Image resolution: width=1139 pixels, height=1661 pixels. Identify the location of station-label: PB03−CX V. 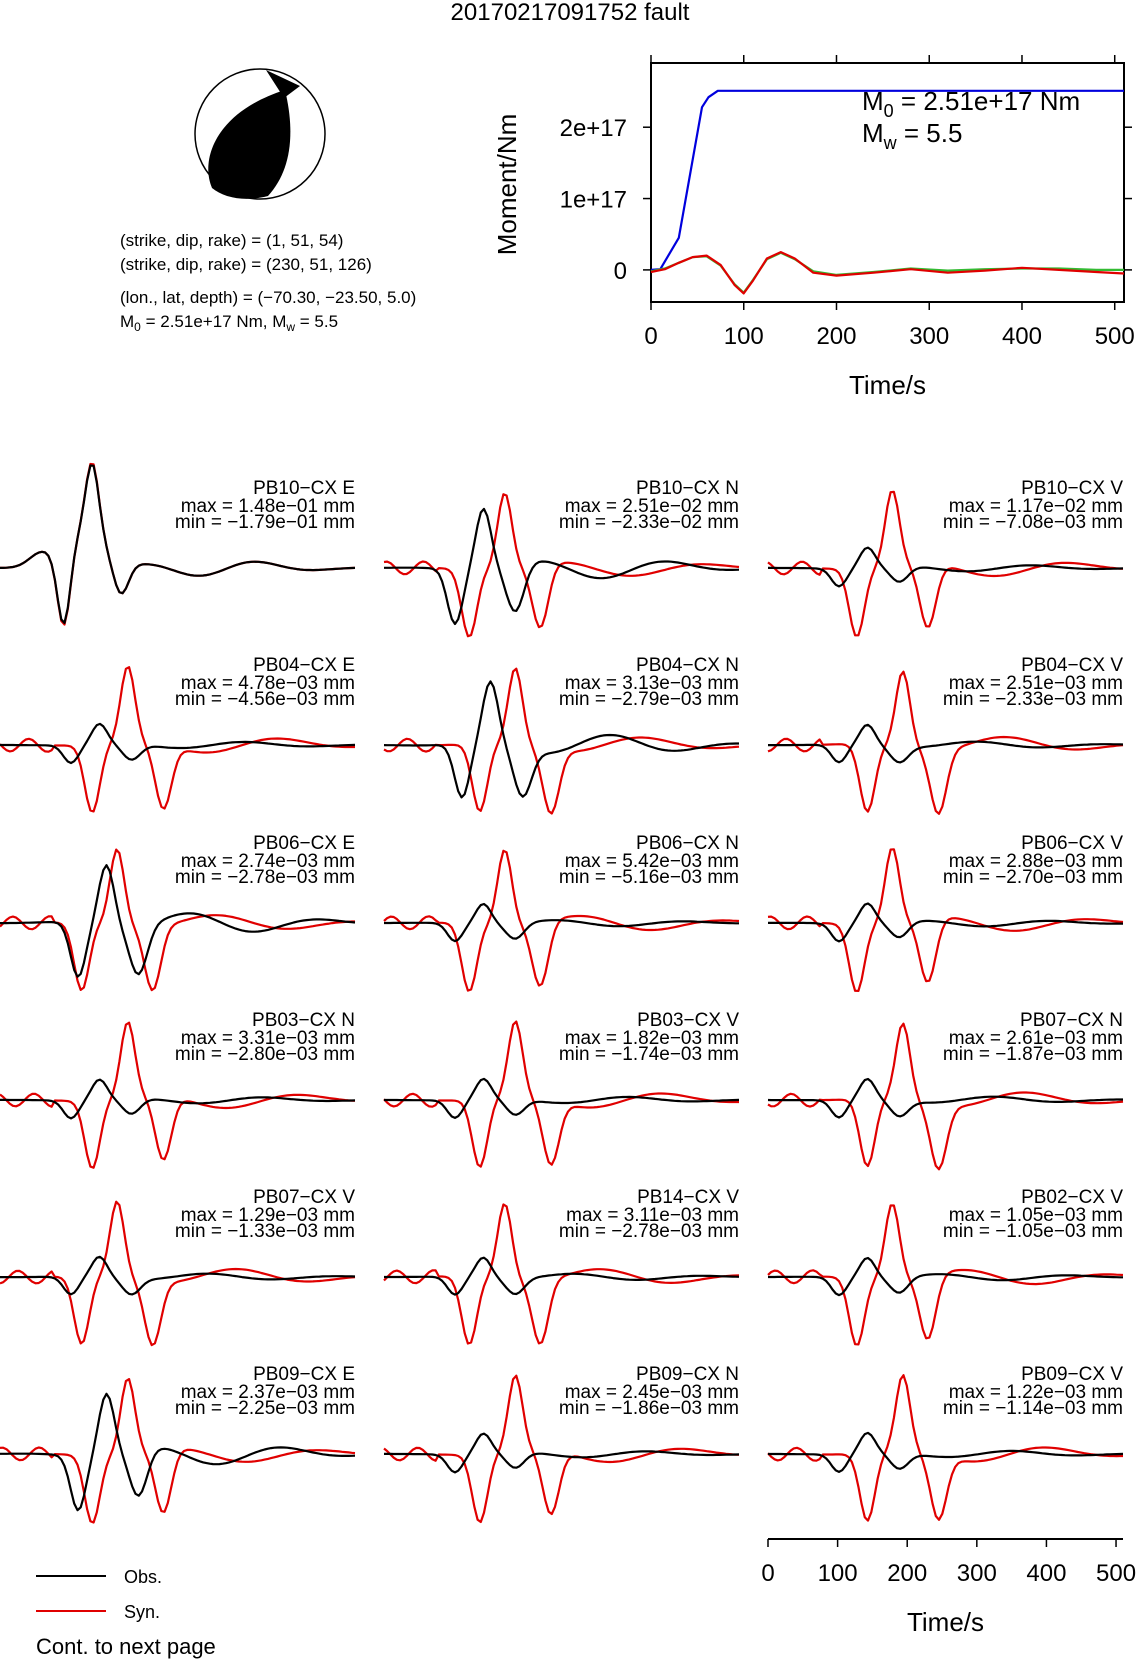
(688, 1020).